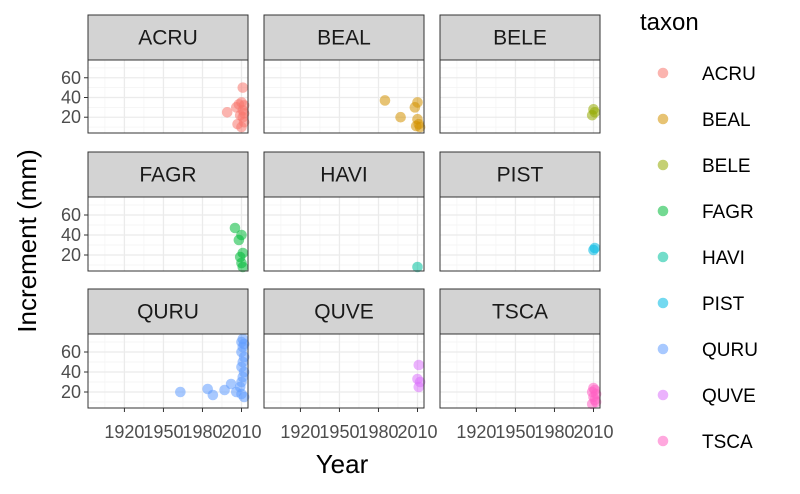  What do you see at coordinates (344, 311) in the screenshot?
I see `facet-strip-quve` at bounding box center [344, 311].